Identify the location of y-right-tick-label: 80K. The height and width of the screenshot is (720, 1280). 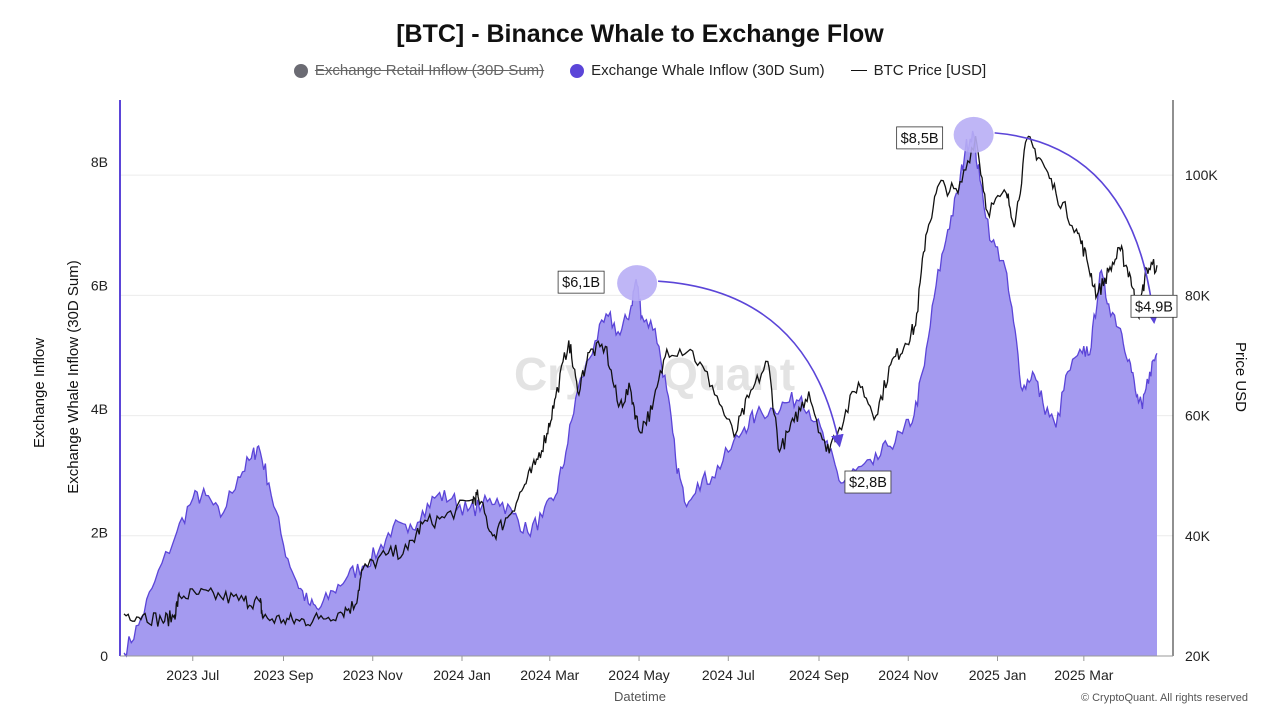
(1198, 295).